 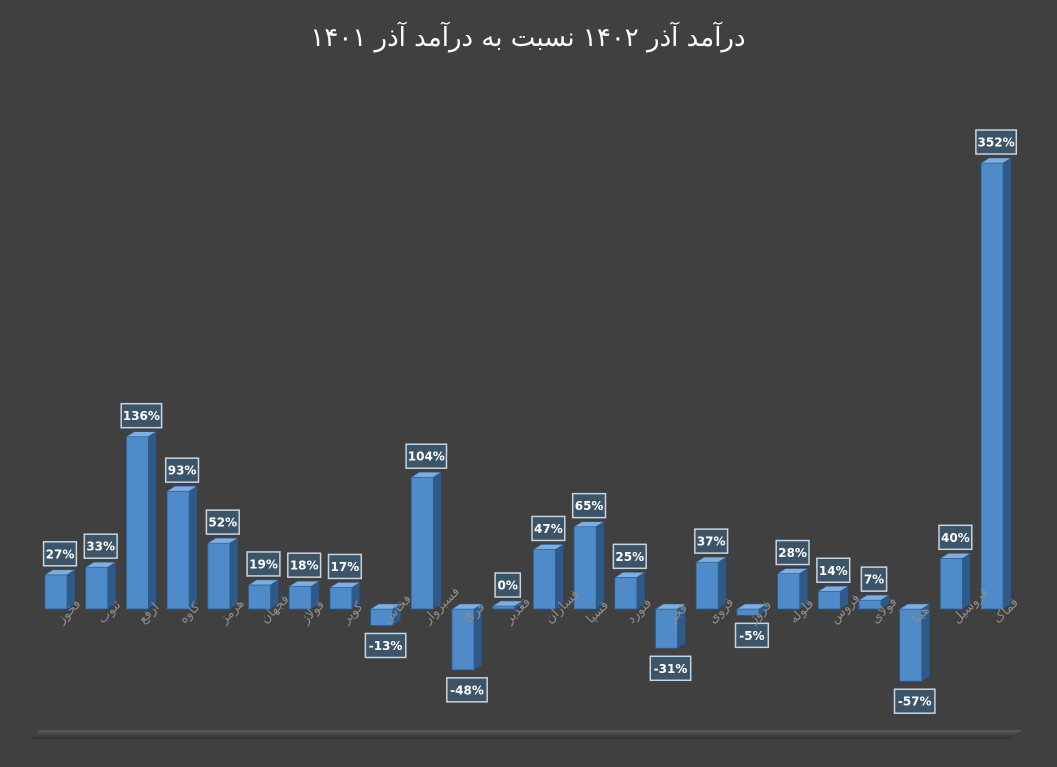 I want to click on data-label-text: 28%, so click(x=792, y=553).